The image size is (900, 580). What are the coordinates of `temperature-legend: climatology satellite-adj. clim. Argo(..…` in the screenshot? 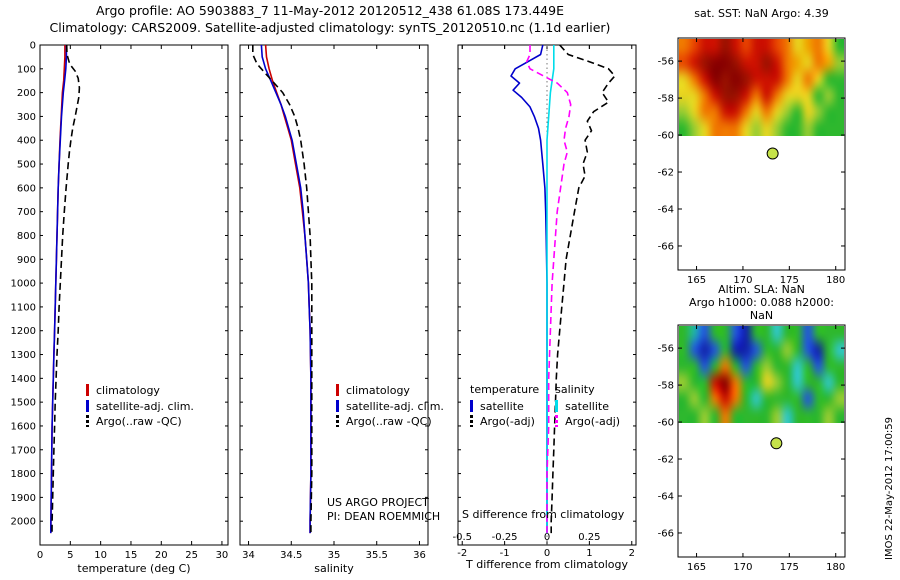 It's located at (140, 406).